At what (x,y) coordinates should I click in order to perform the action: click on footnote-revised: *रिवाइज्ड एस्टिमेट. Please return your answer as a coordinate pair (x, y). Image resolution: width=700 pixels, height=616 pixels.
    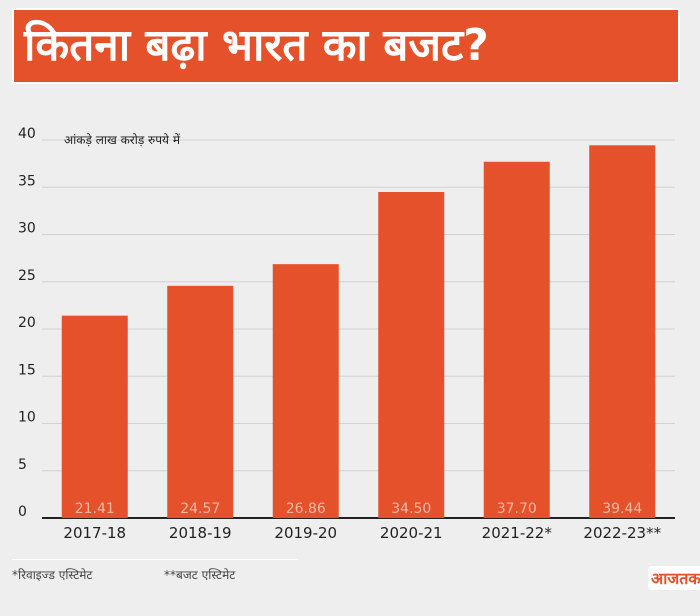
    Looking at the image, I should click on (52, 575).